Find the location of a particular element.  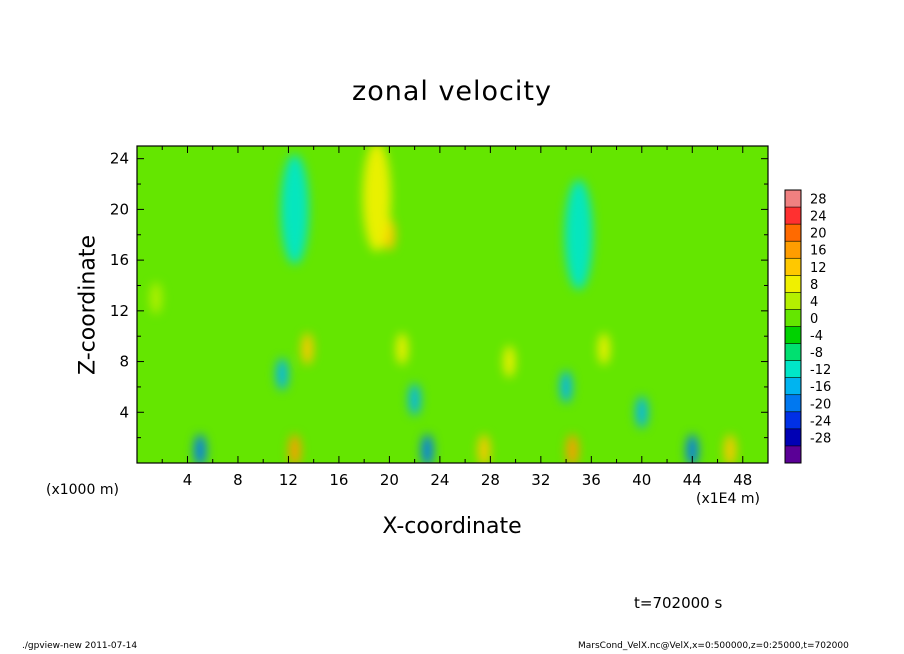

x-tick-label: 32 is located at coordinates (540, 480).